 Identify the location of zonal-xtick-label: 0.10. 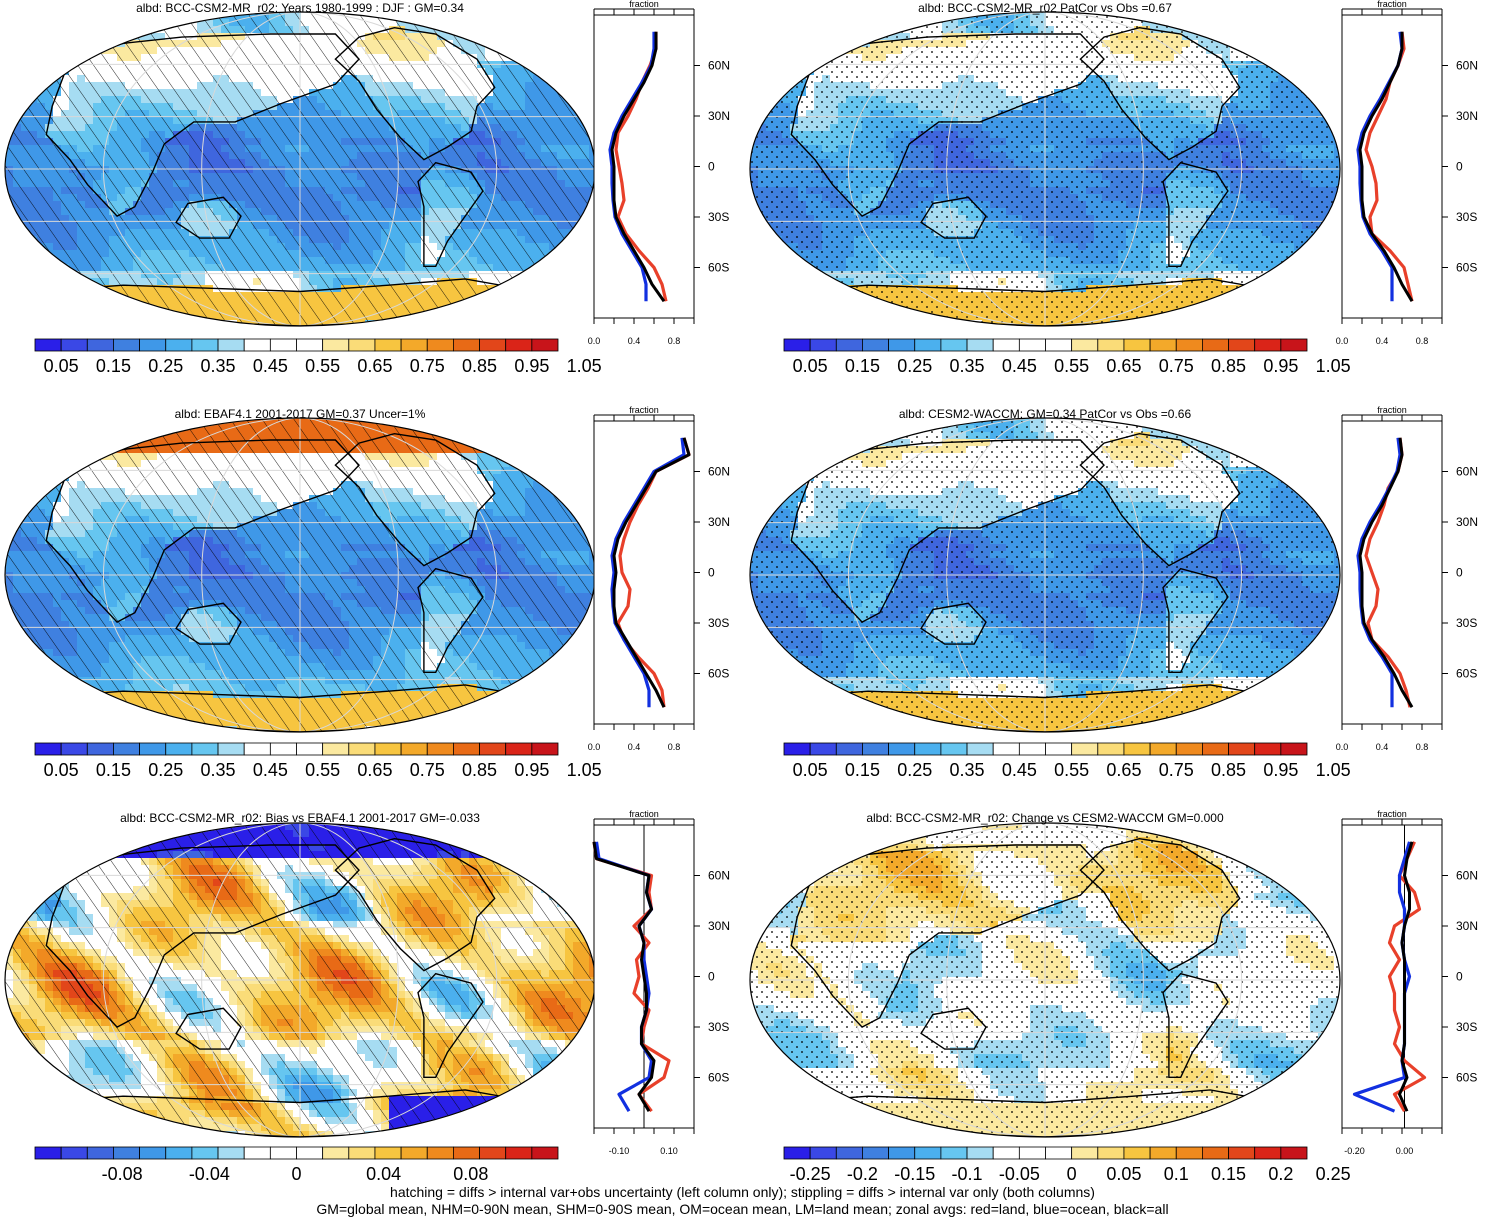
(669, 1151).